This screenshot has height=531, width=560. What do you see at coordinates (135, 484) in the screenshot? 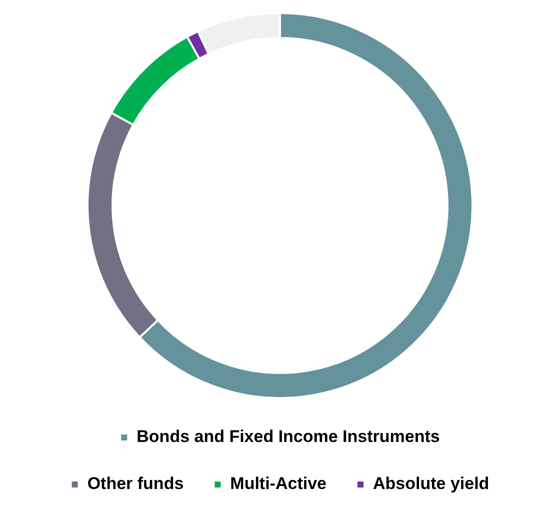
I see `legend-label: Other funds` at bounding box center [135, 484].